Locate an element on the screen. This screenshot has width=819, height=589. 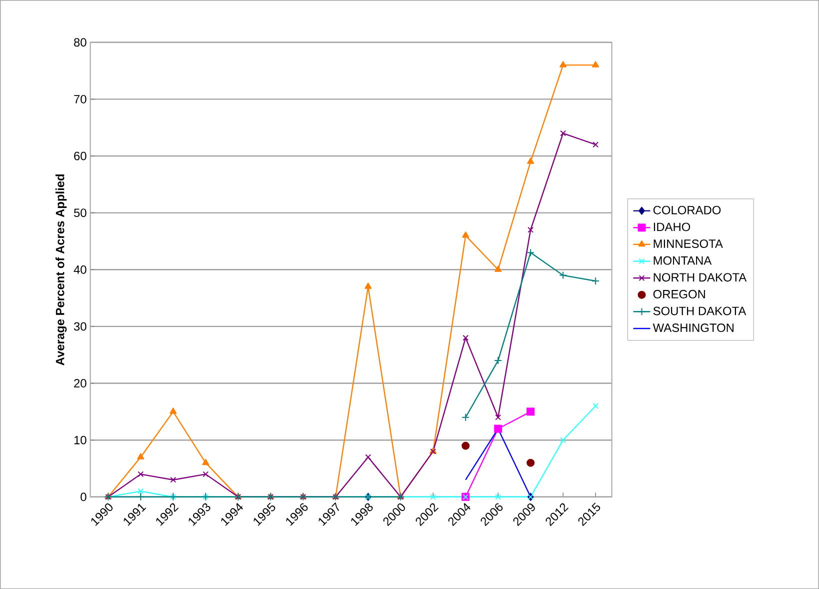
legend-label: WASHINGTON is located at coordinates (693, 327).